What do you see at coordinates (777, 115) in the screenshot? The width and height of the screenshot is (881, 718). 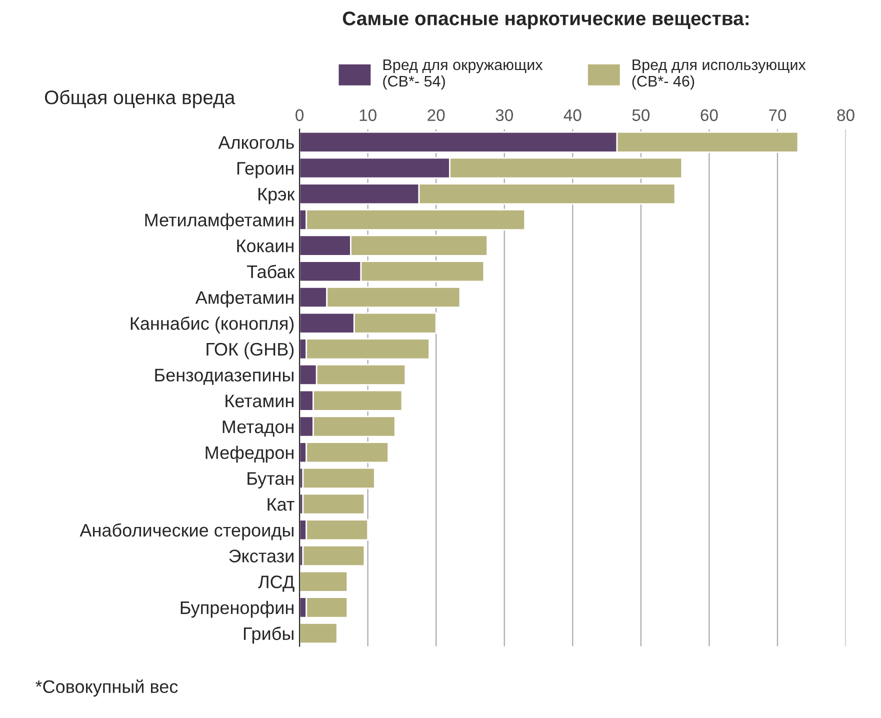 I see `x-tick-label: 70` at bounding box center [777, 115].